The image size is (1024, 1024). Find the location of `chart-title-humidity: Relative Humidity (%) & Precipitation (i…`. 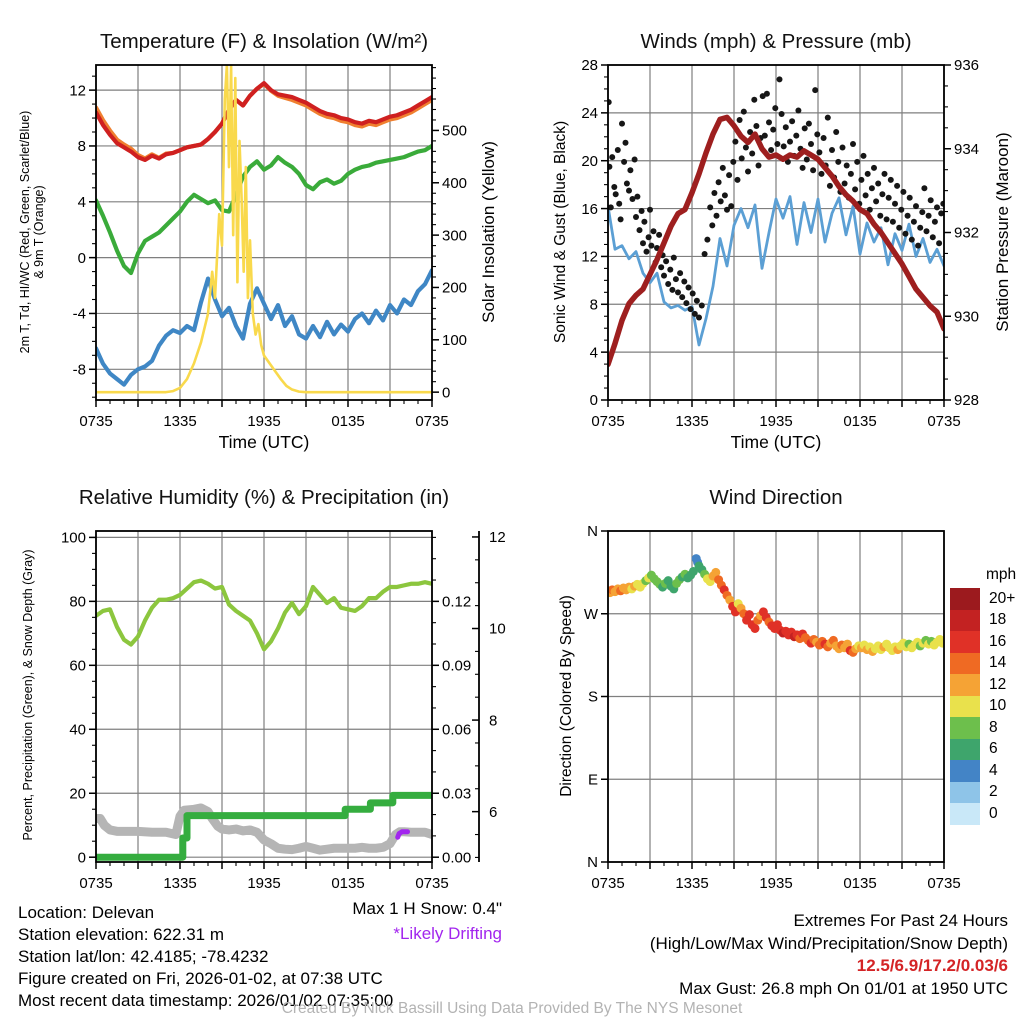

chart-title-humidity: Relative Humidity (%) & Precipitation (i… is located at coordinates (264, 497).